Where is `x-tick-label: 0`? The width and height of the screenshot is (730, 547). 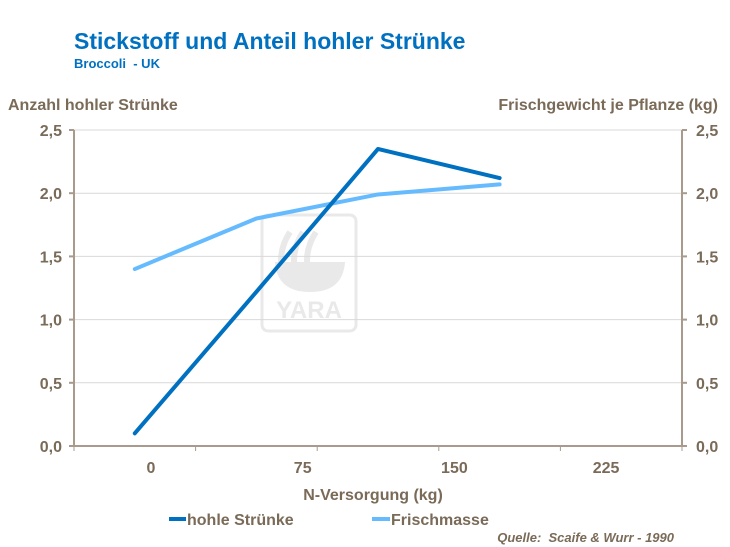
x-tick-label: 0 is located at coordinates (151, 468).